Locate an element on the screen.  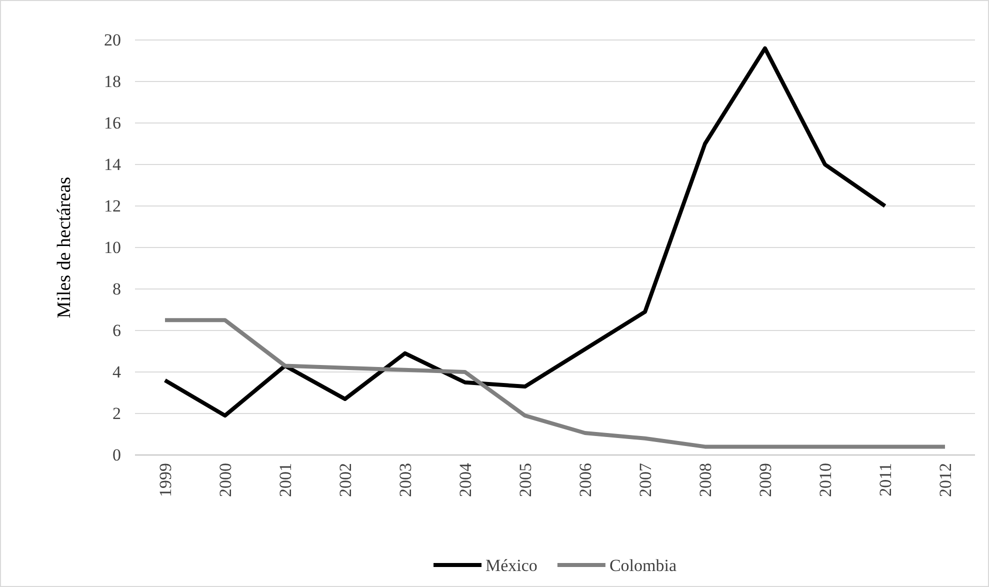
x-tick-label: 2011 is located at coordinates (885, 479).